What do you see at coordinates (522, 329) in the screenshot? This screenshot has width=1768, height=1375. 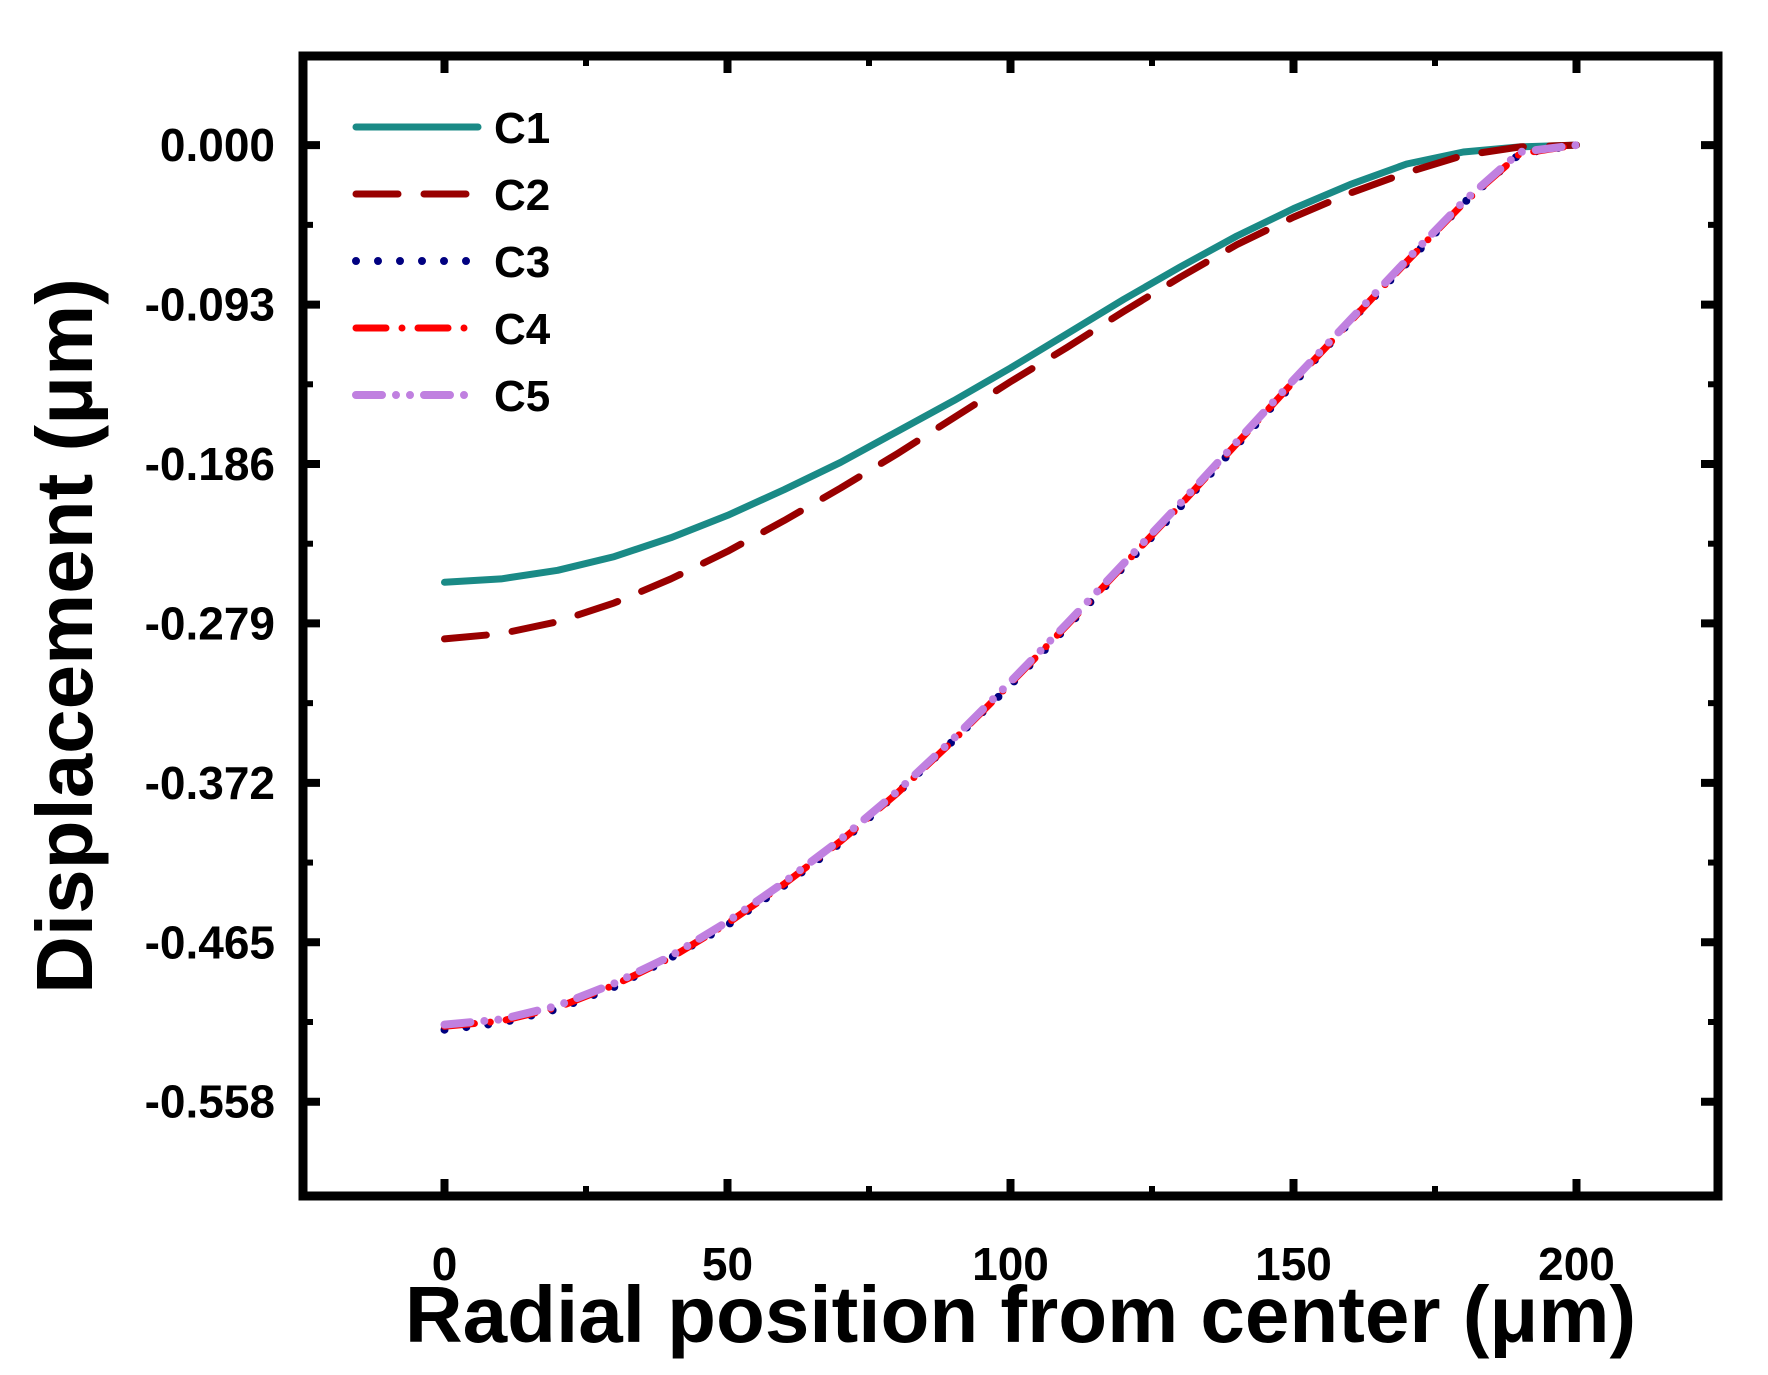 I see `legend-label-c4: C4` at bounding box center [522, 329].